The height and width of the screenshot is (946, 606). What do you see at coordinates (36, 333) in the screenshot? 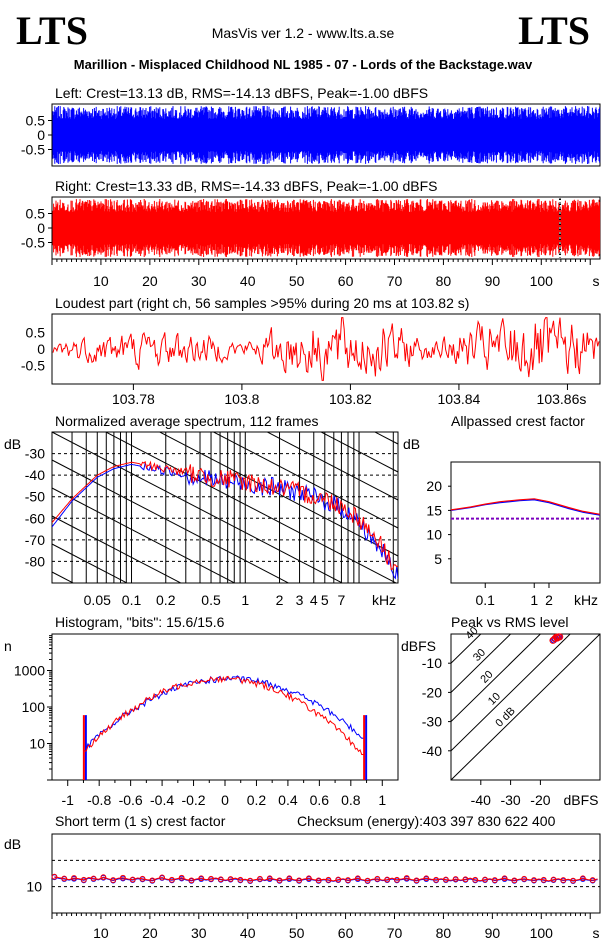
I see `loudest-ytick-label: 0.5` at bounding box center [36, 333].